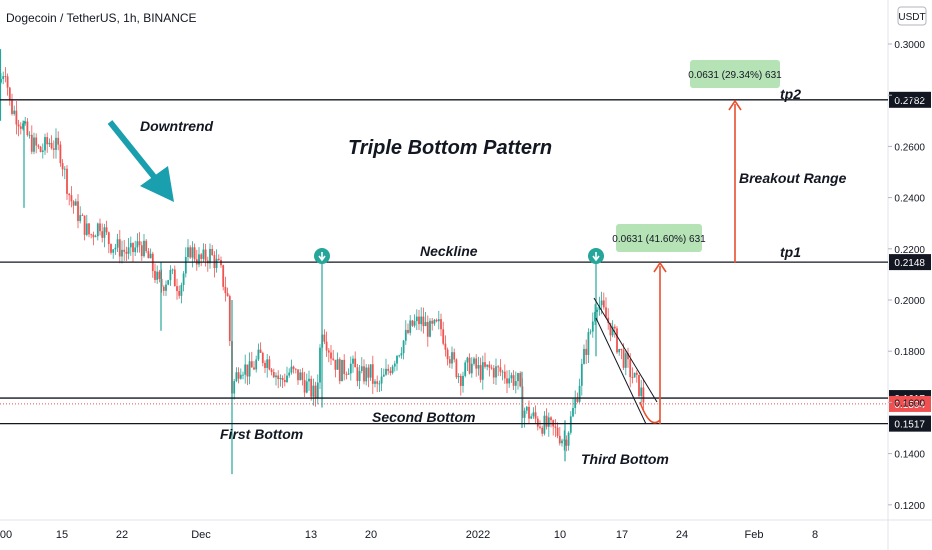 This screenshot has width=932, height=550. Describe the element at coordinates (625, 350) in the screenshot. I see `wedge-upper-line` at that location.